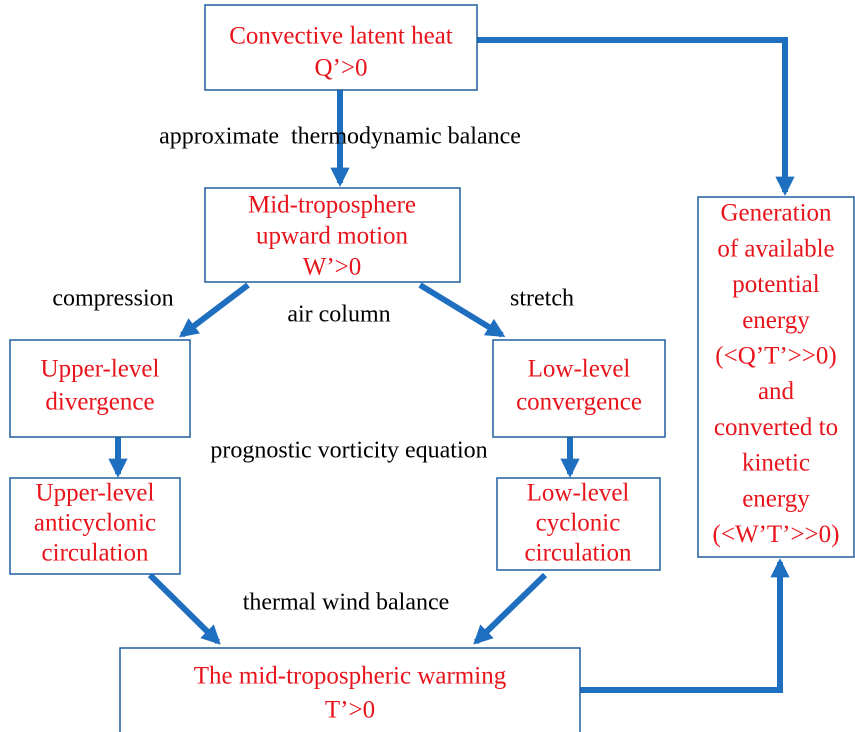  Describe the element at coordinates (332, 205) in the screenshot. I see `node-label: Mid-troposphere` at that location.